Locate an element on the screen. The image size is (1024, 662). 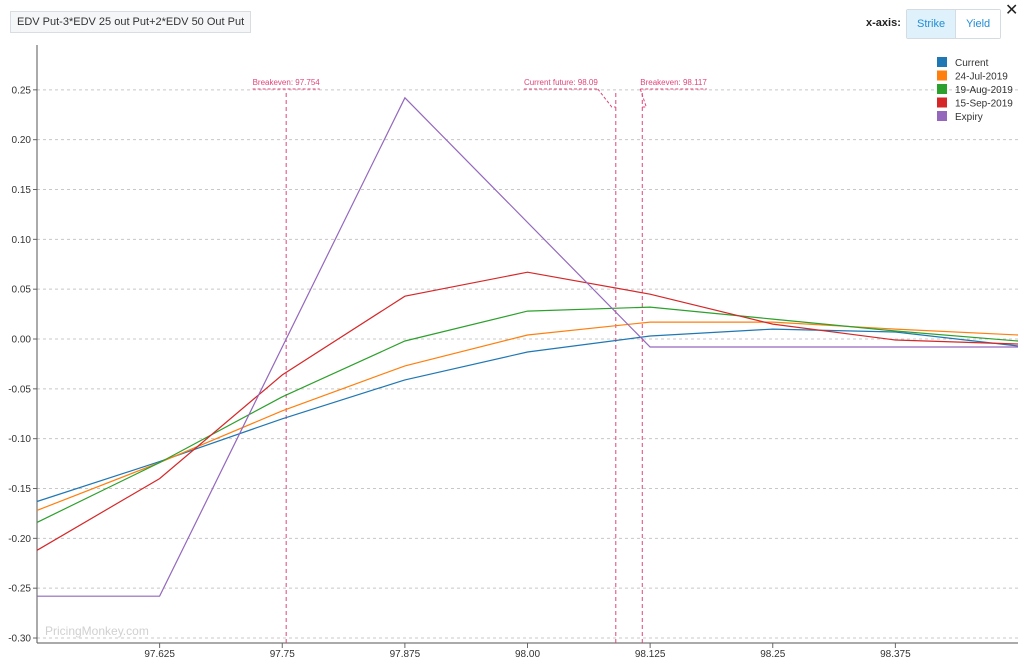
y-tick-label: 0.10 is located at coordinates (22, 240).